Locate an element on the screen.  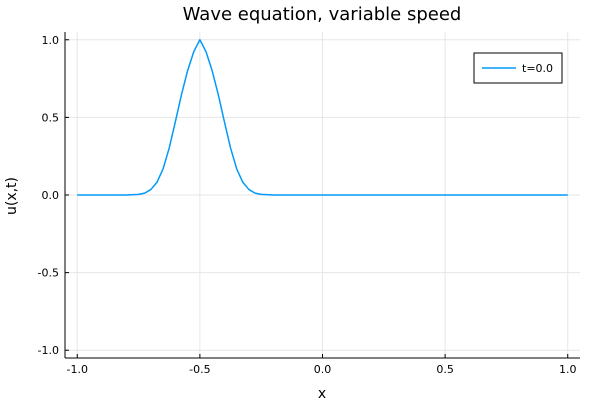
y-tick-label-4: 1.0 is located at coordinates (51, 40).